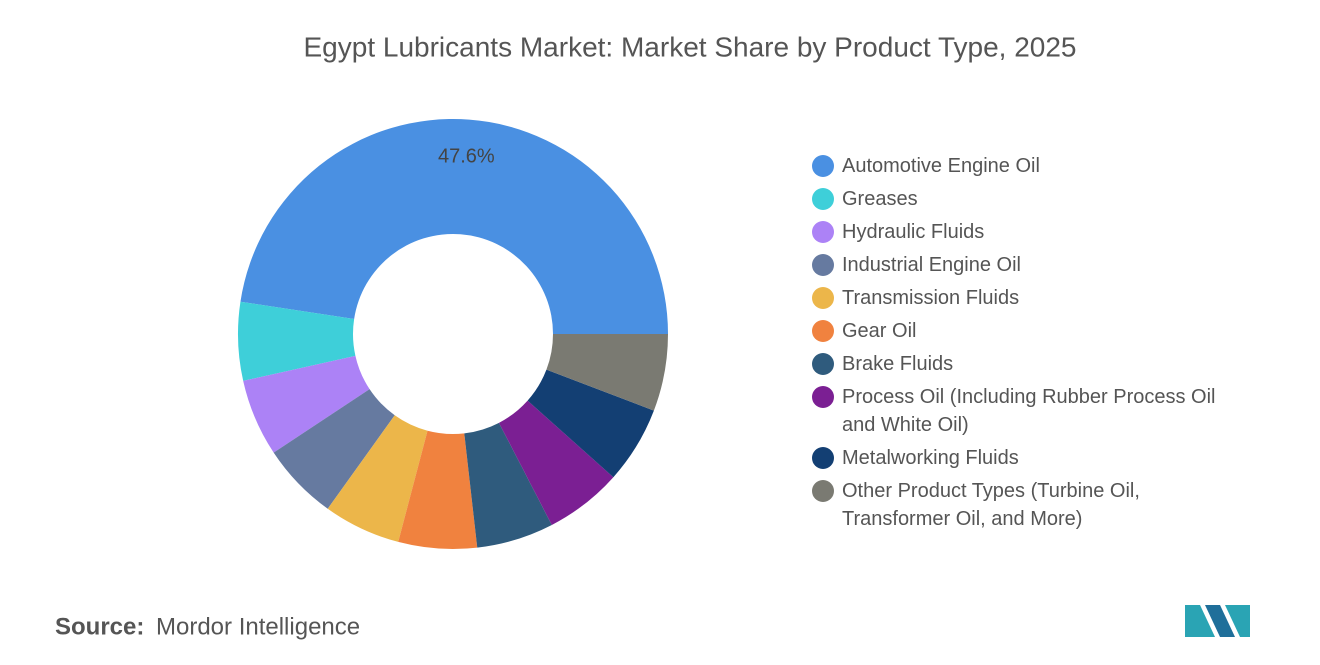 This screenshot has height=665, width=1320. I want to click on legend-item: Transmission Fluids, so click(1032, 298).